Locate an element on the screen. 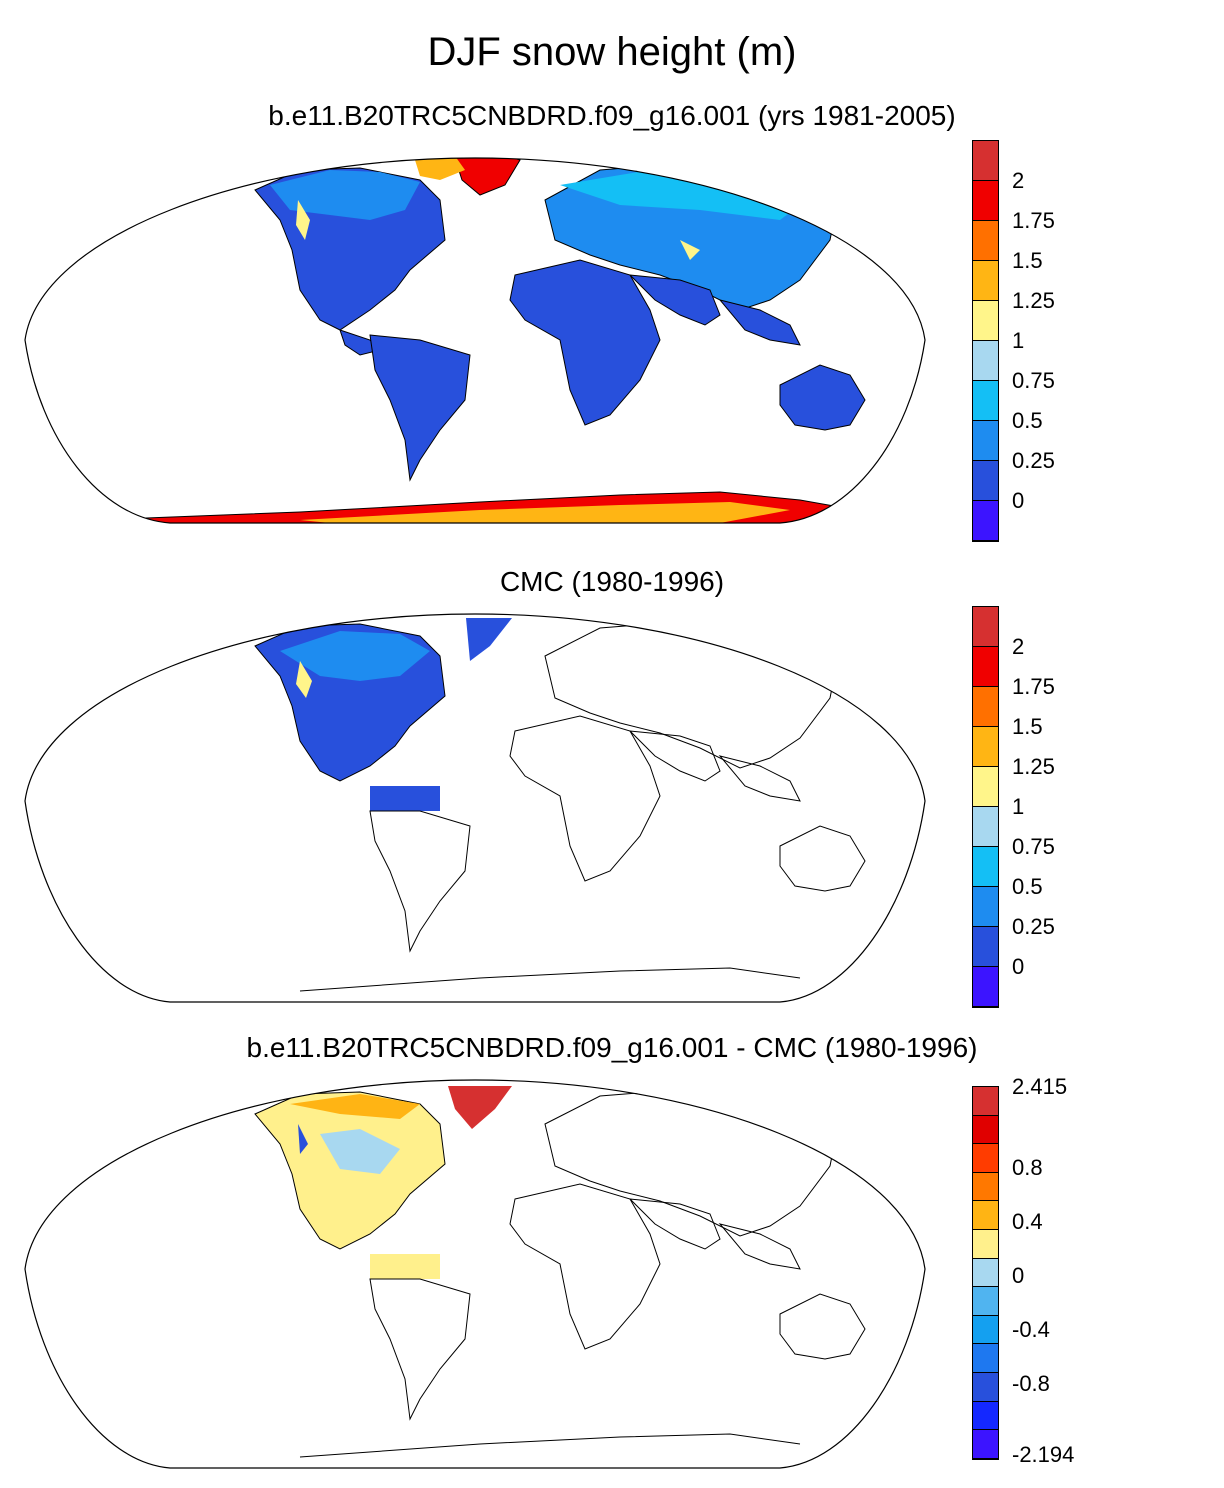 Image resolution: width=1224 pixels, height=1488 pixels. colorbar-label: -0.4 is located at coordinates (1031, 1329).